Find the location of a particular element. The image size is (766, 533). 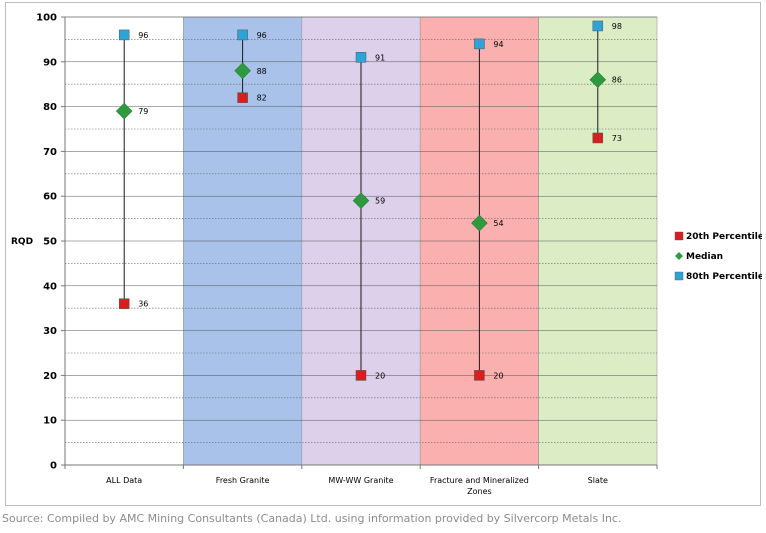

x-category-label-line2: Zones is located at coordinates (479, 491).